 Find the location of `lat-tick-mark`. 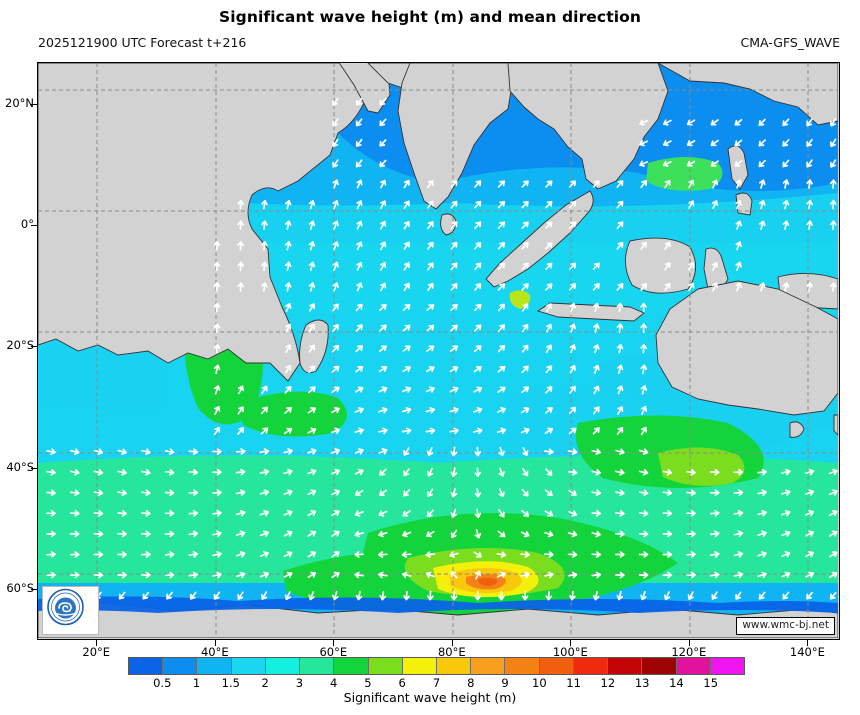

lat-tick-mark is located at coordinates (34, 589).